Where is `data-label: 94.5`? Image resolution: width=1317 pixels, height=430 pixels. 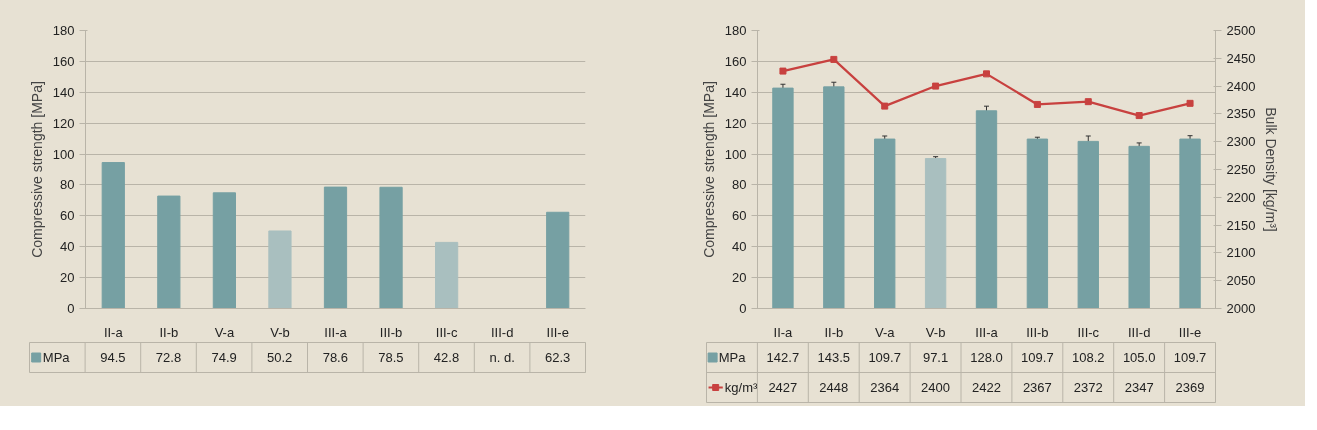
data-label: 94.5 is located at coordinates (113, 357).